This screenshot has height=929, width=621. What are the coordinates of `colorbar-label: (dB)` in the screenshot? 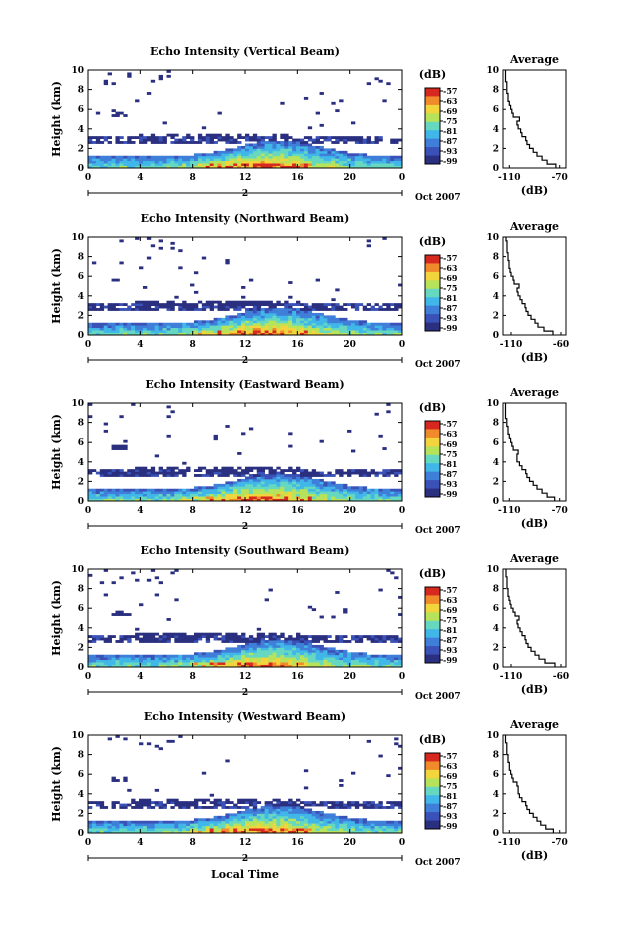 It's located at (432, 74).